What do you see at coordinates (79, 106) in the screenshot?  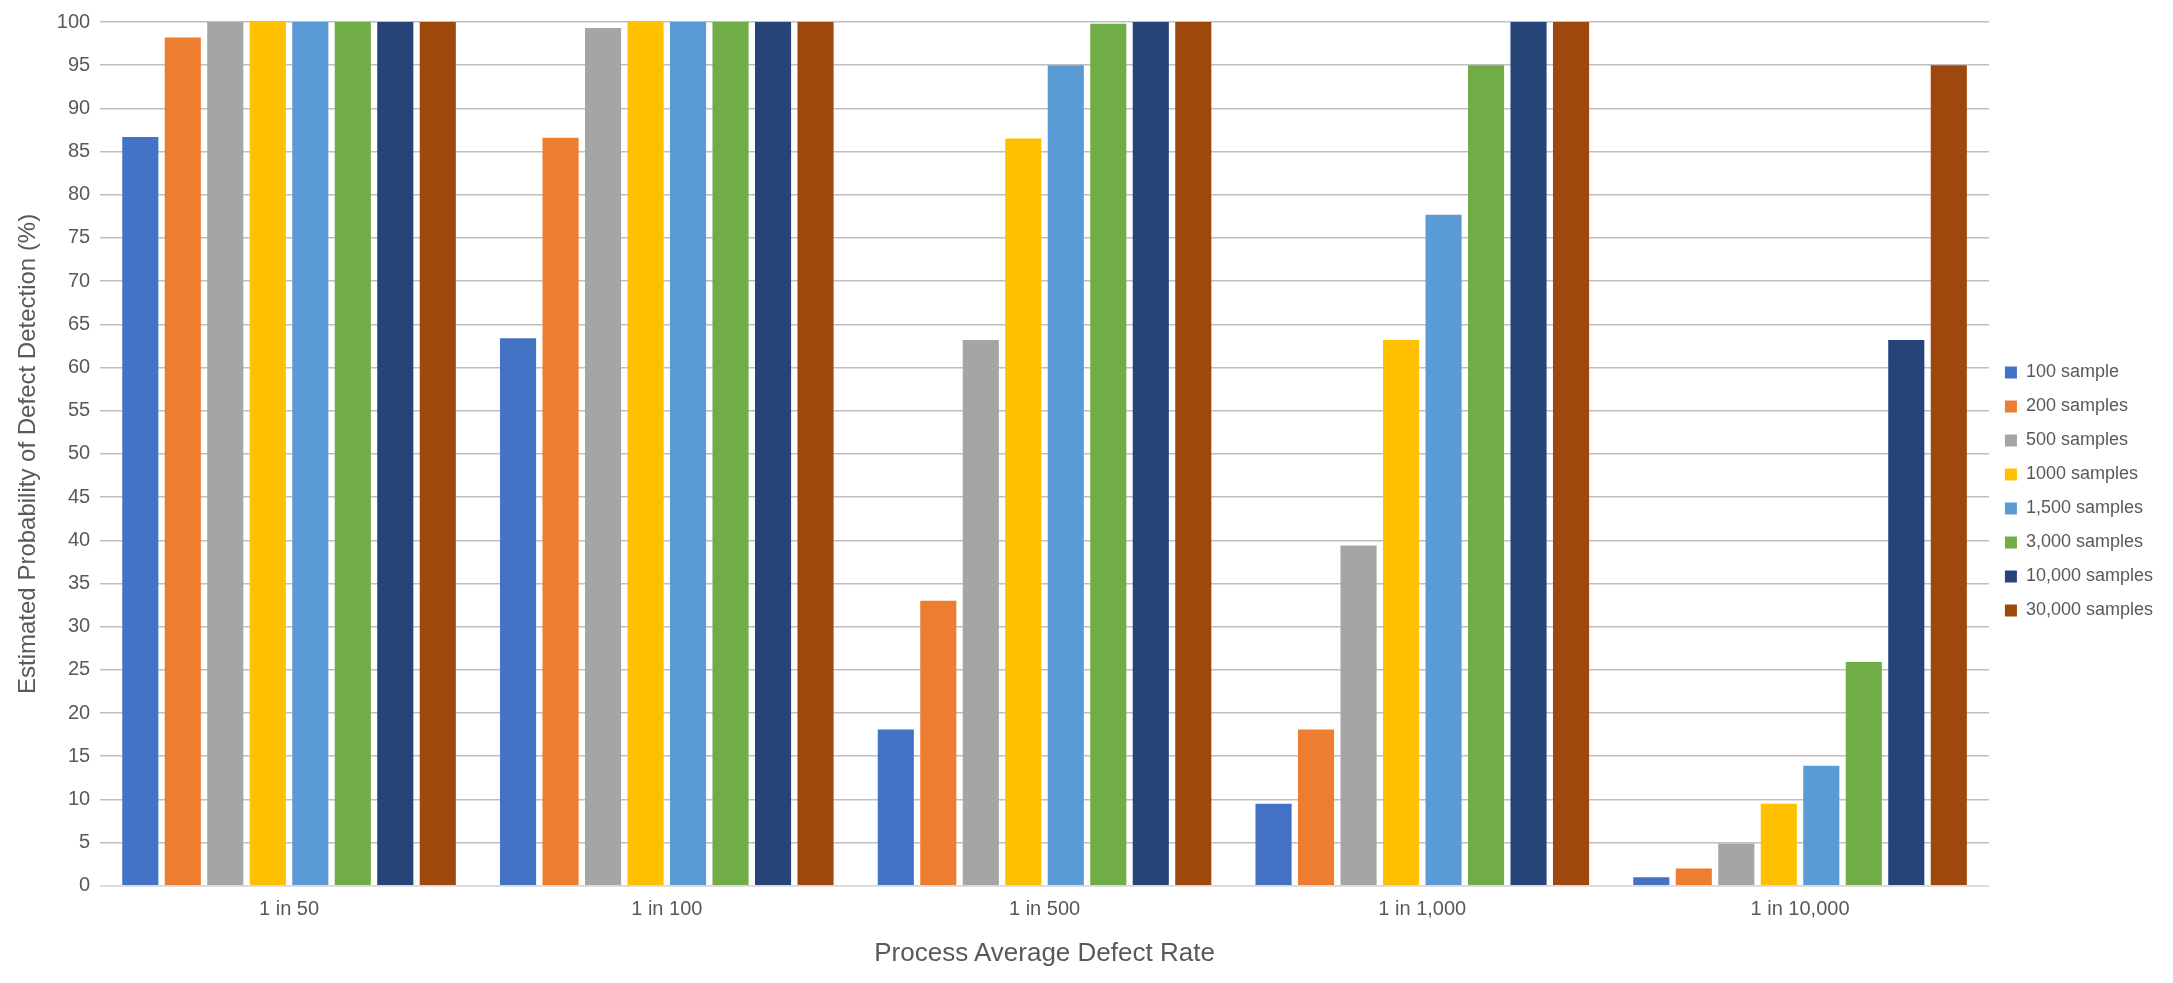 I see `y-tick-label: 90` at bounding box center [79, 106].